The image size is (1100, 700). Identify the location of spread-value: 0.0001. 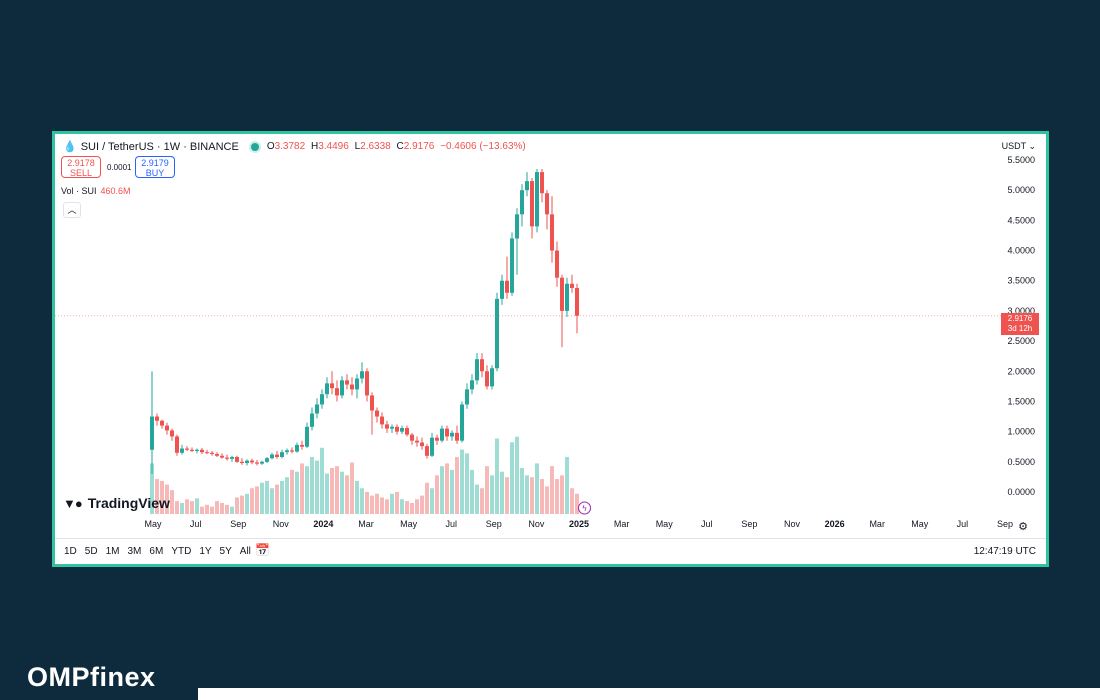
(119, 167).